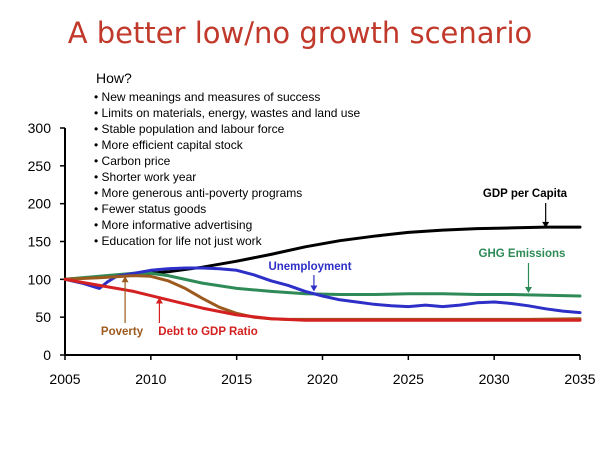 Image resolution: width=600 pixels, height=450 pixels. What do you see at coordinates (227, 193) in the screenshot?
I see `how-item: More generous anti-poverty programs` at bounding box center [227, 193].